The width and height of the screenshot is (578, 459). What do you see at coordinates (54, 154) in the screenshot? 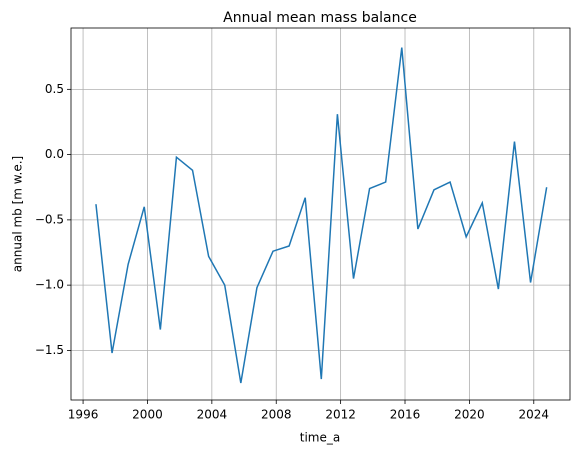
I see `y-tick-label: 0.0` at bounding box center [54, 154].